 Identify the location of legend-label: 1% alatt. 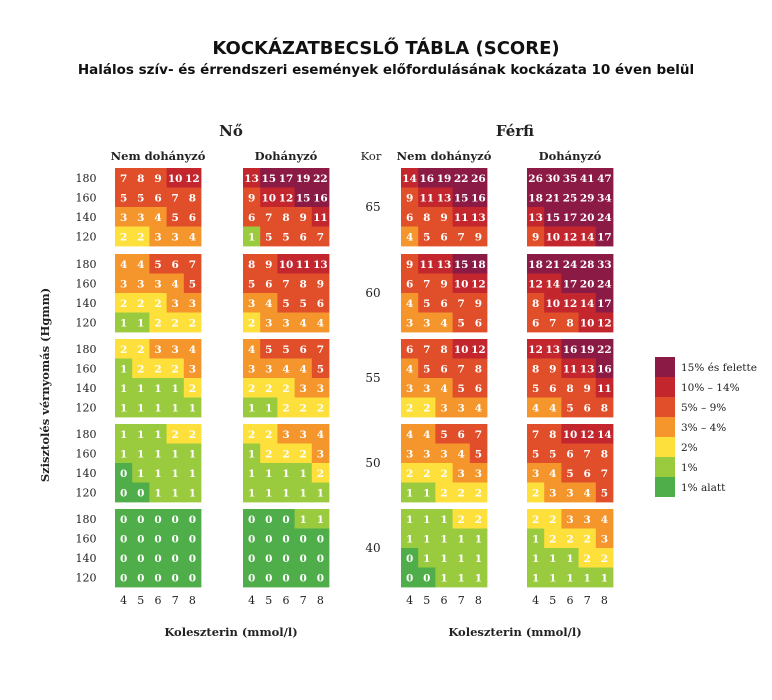
(703, 488).